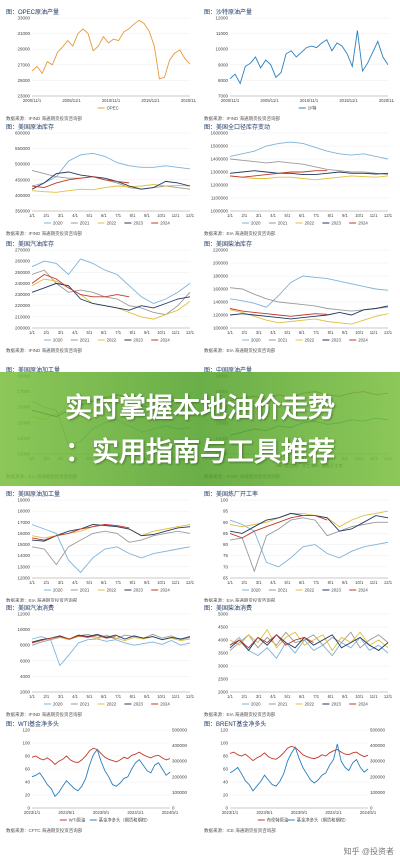 The image size is (400, 859). Describe the element at coordinates (368, 851) in the screenshot. I see `watermark: 知乎 @投资者` at that location.